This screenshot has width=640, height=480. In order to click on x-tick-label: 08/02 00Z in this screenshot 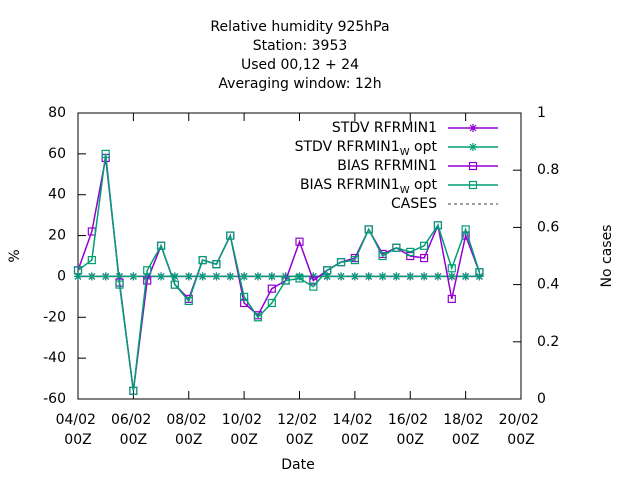, I will do `click(188, 430)`.